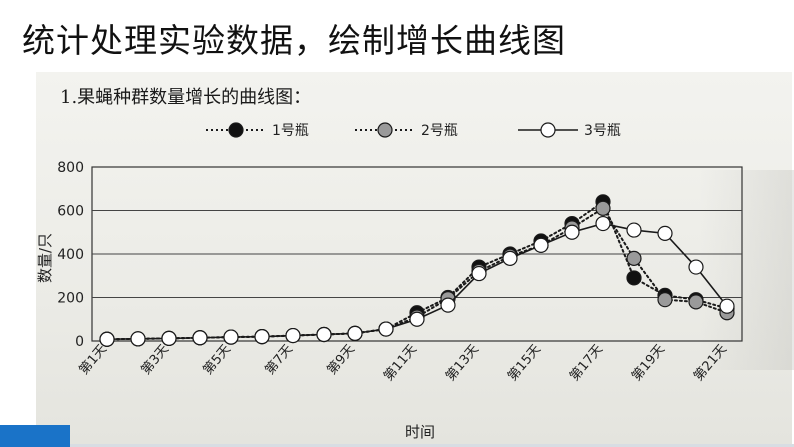  What do you see at coordinates (747, 270) in the screenshot?
I see `photo-shadow` at bounding box center [747, 270].